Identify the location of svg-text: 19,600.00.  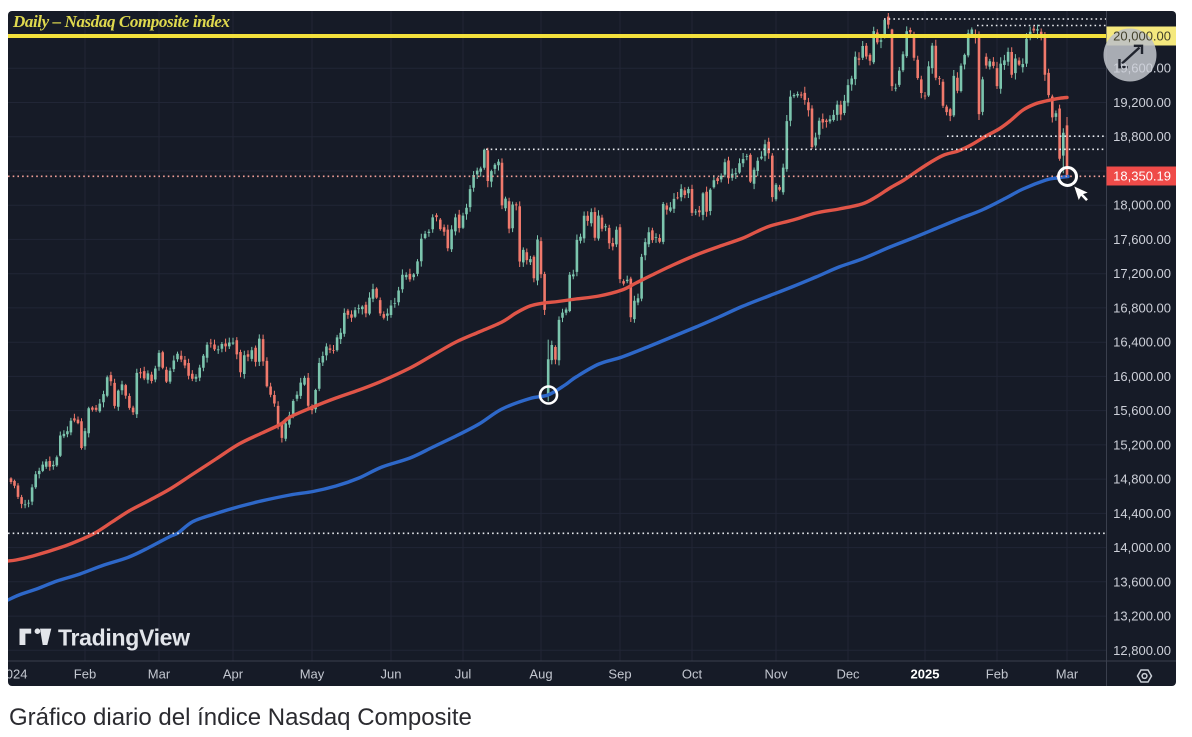
(1142, 68).